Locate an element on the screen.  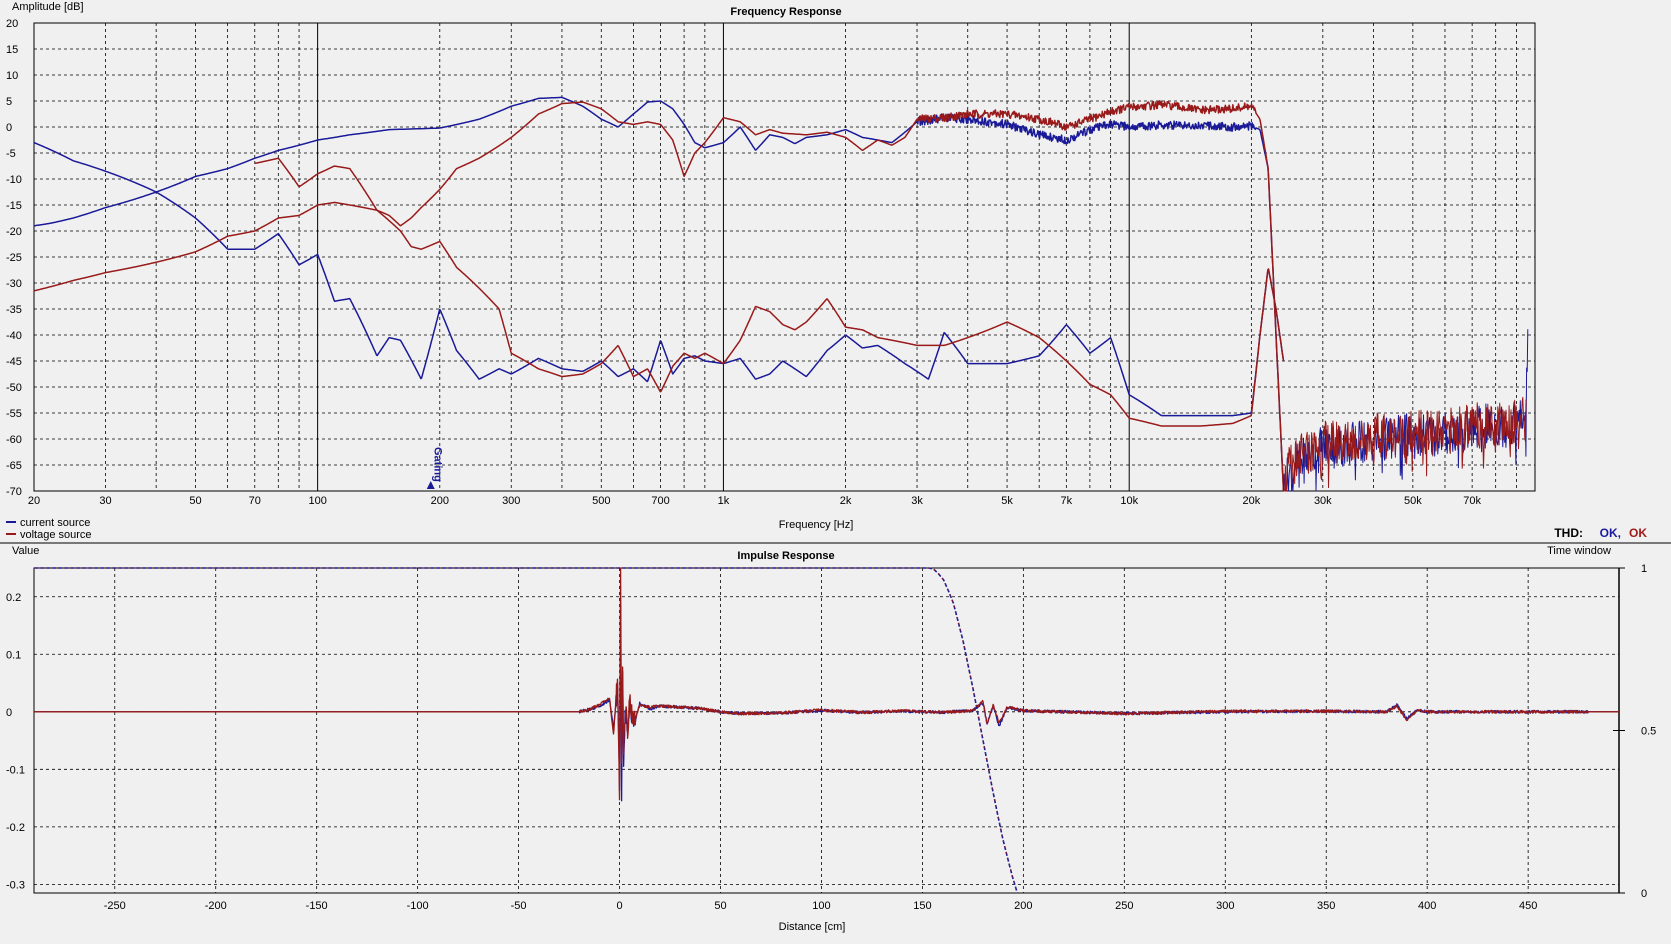
impulse-x-tick-label: -250 is located at coordinates (115, 906).